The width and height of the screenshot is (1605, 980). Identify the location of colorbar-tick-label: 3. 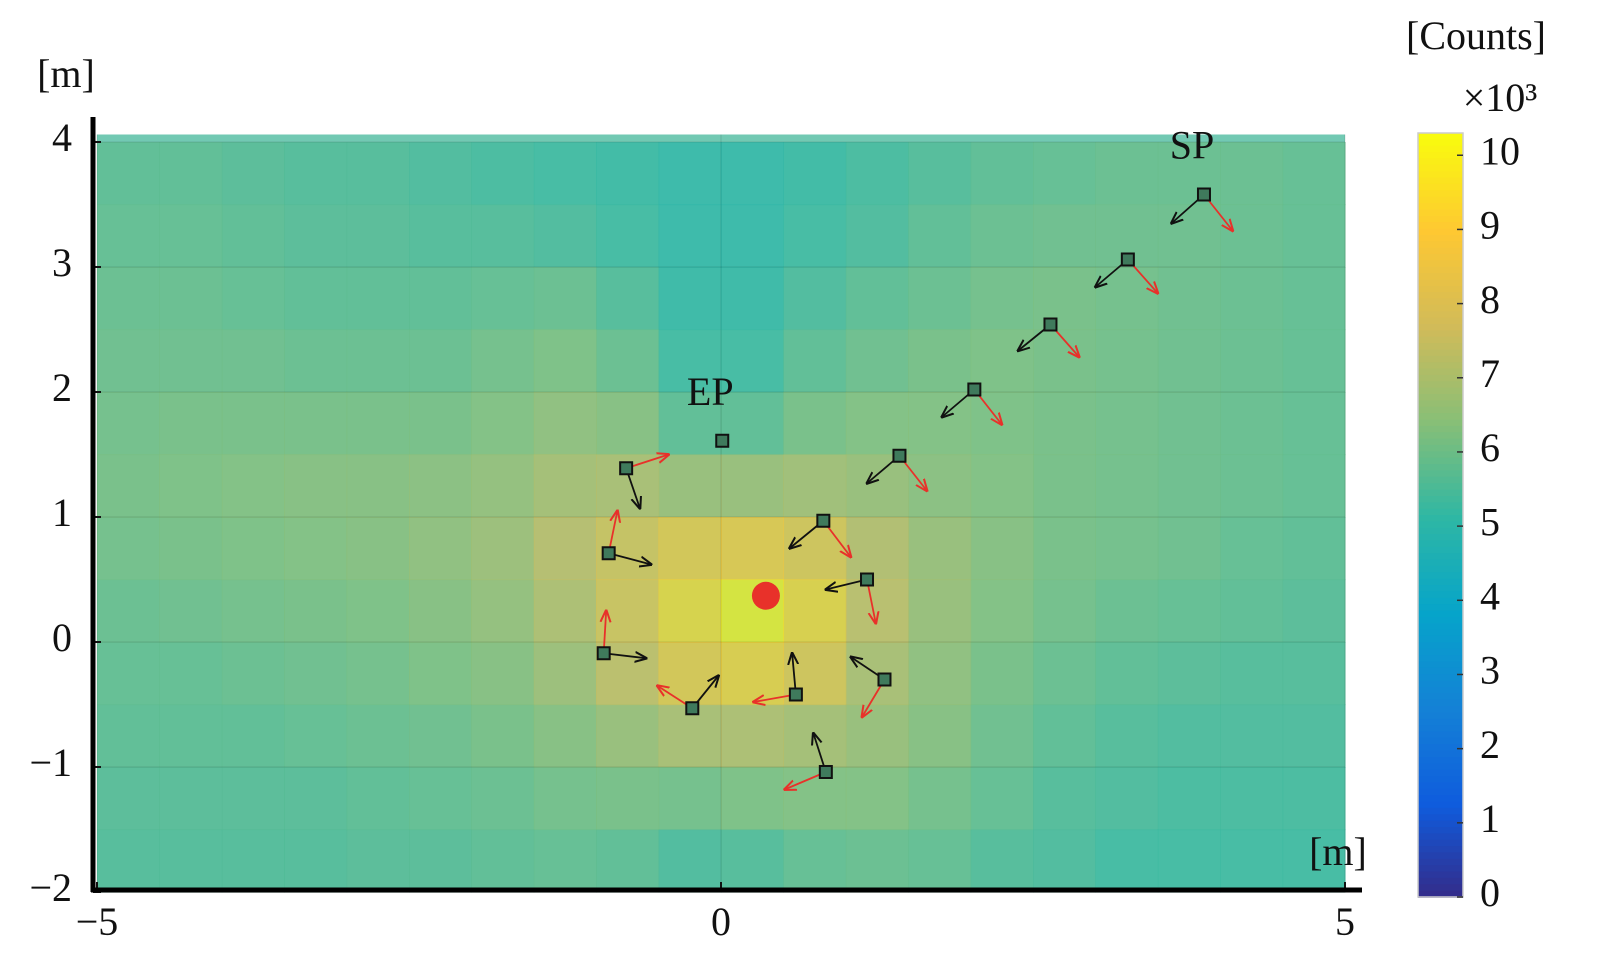
(1490, 670).